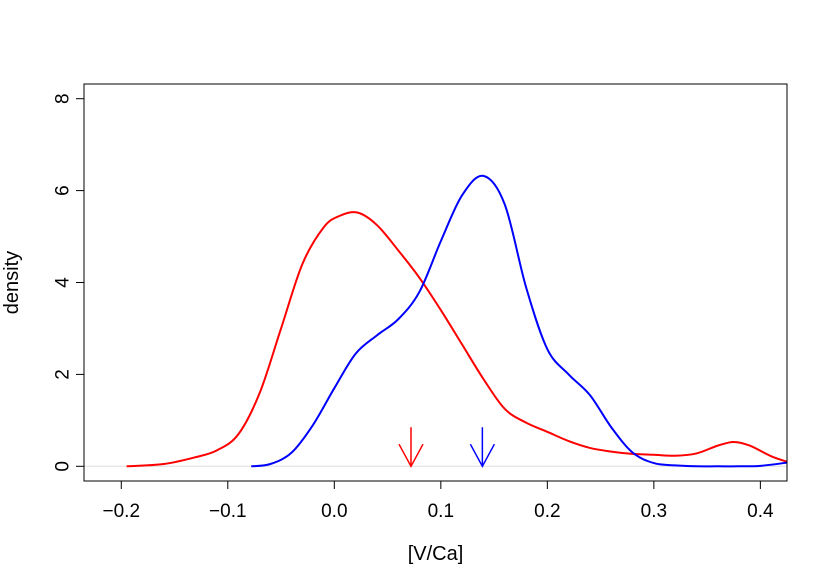  What do you see at coordinates (228, 511) in the screenshot?
I see `x-tick-label: −0.1` at bounding box center [228, 511].